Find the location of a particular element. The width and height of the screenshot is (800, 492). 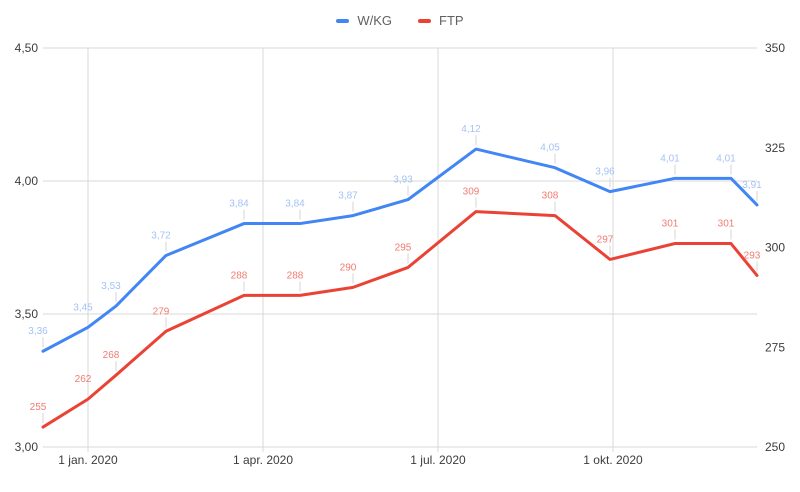

data-label: 4,12 is located at coordinates (471, 129).